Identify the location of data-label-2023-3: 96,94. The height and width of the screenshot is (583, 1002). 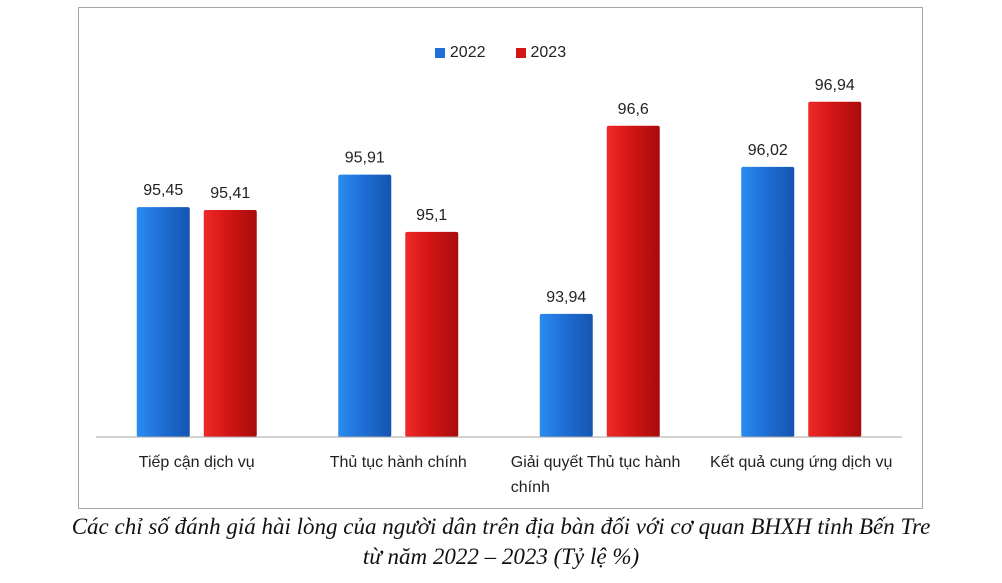
(835, 85).